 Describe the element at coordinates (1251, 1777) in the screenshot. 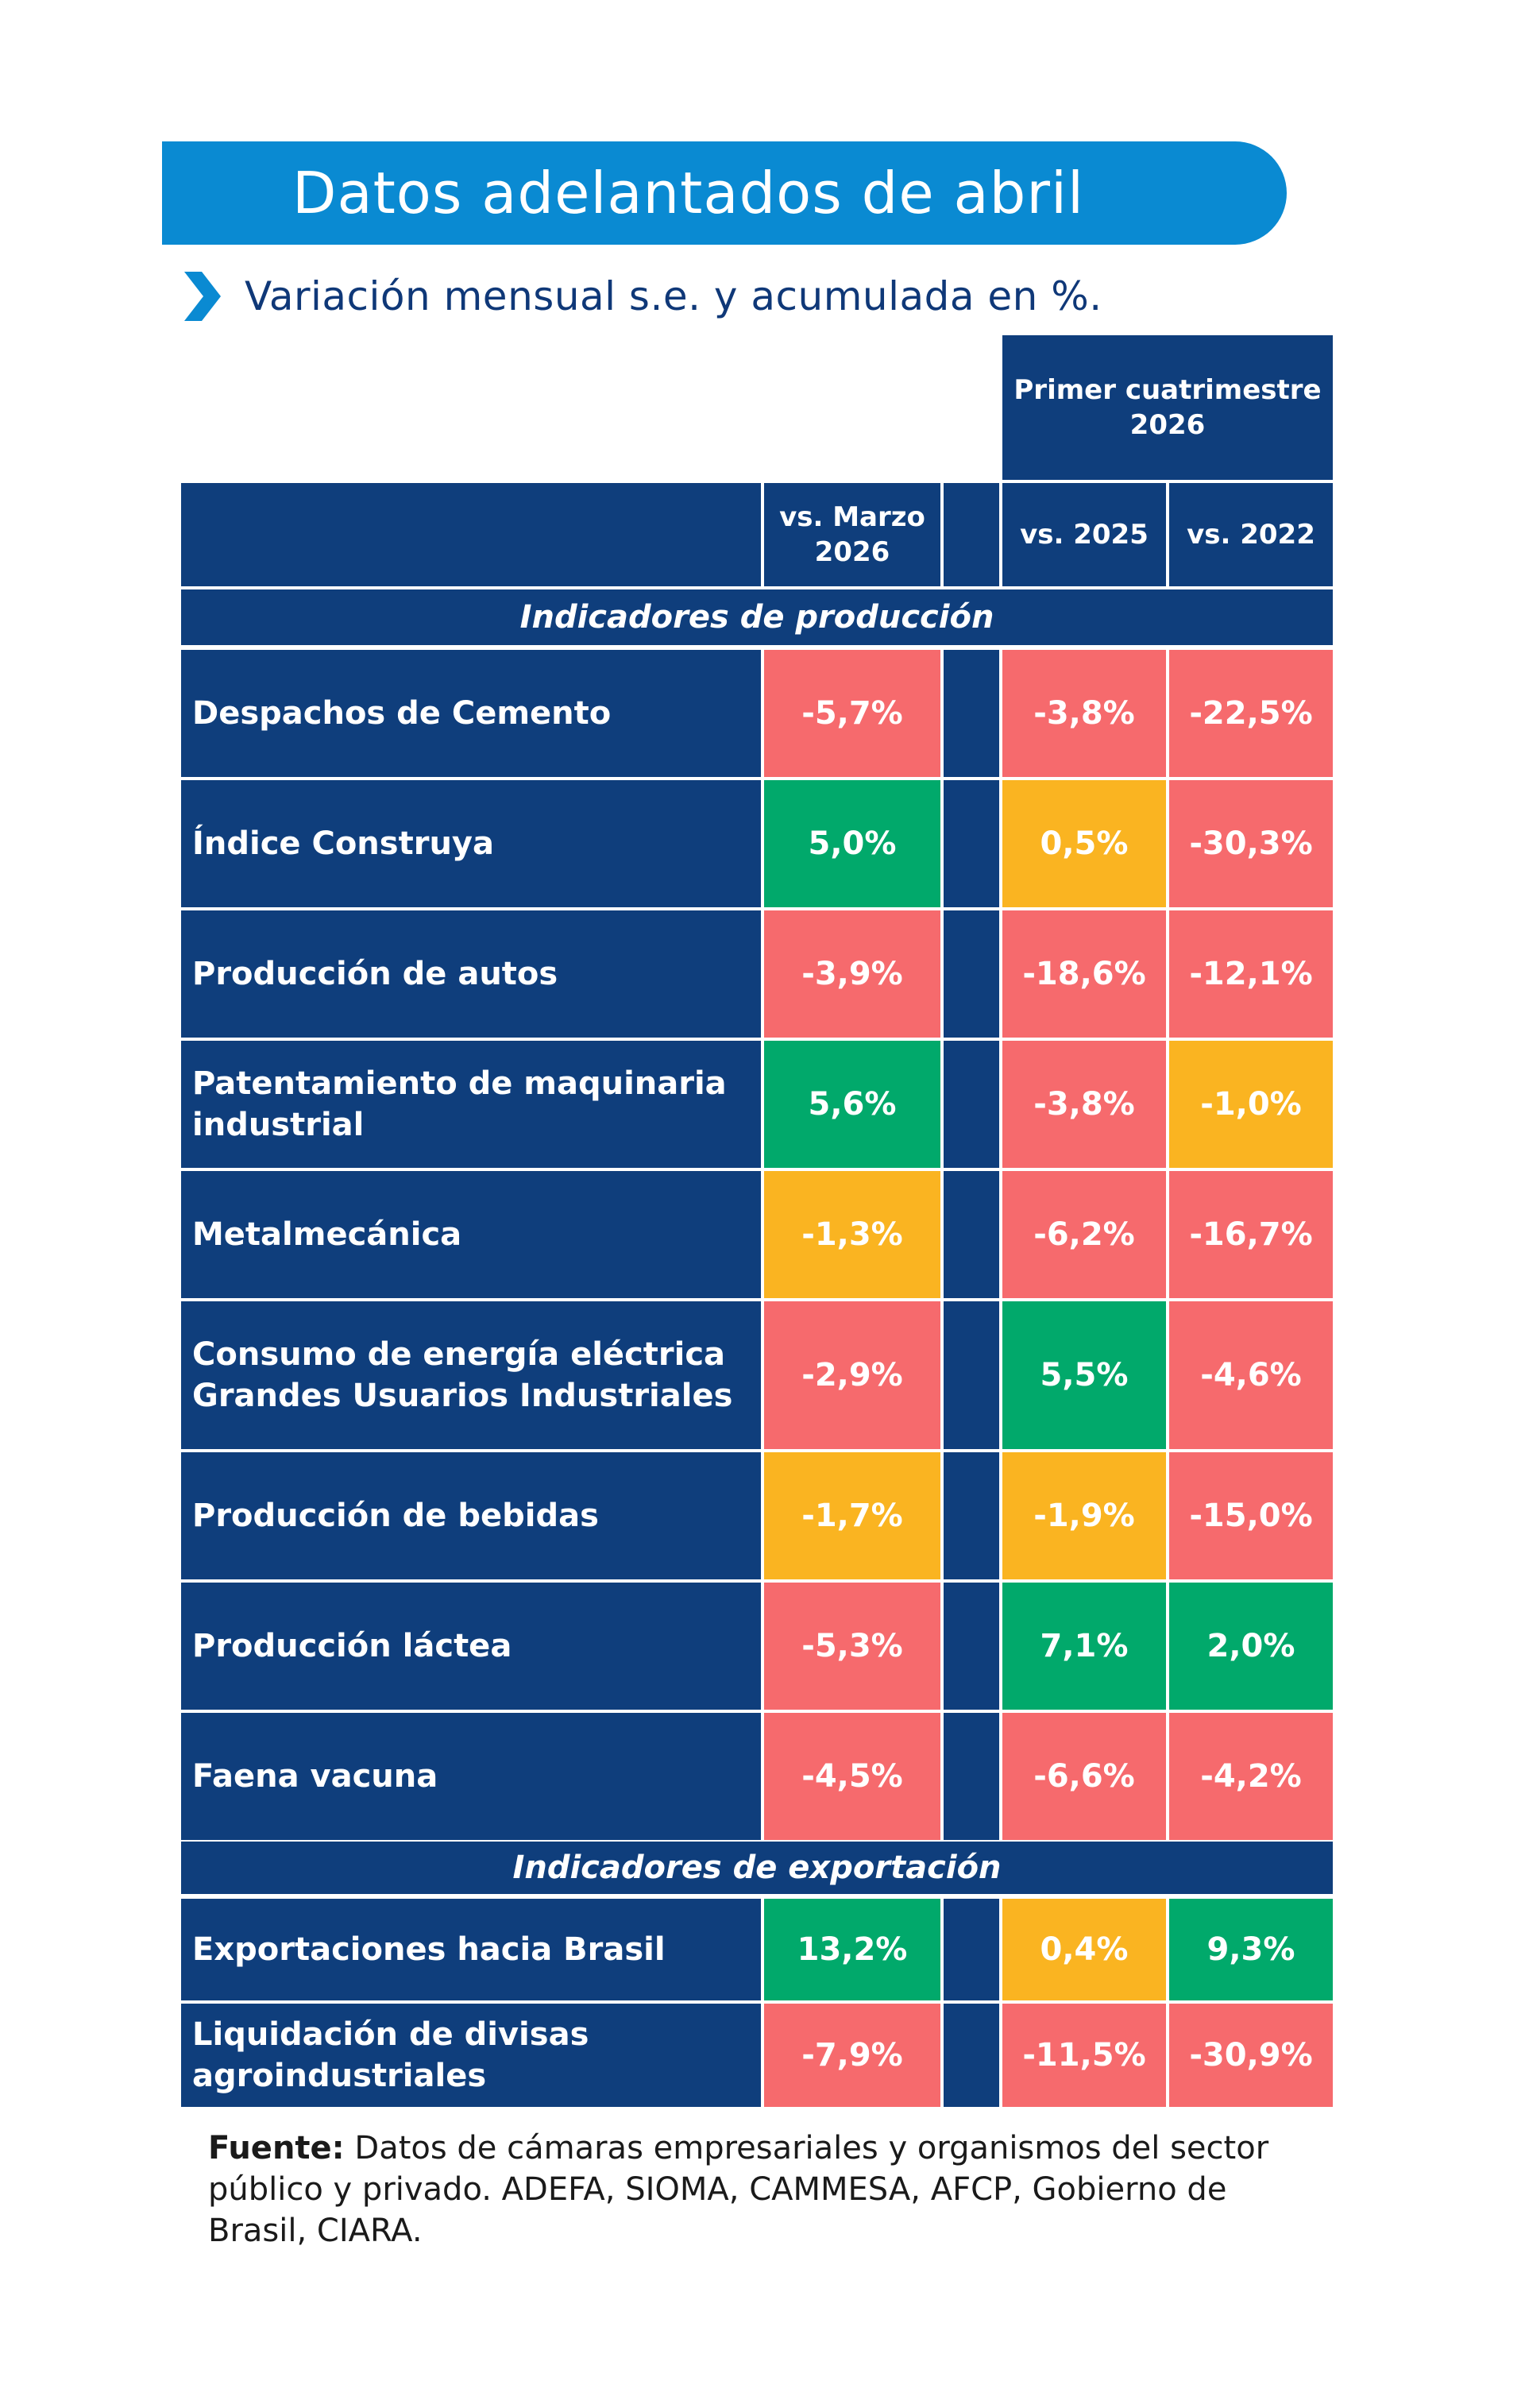

I see `value-cell: -4,2%` at that location.